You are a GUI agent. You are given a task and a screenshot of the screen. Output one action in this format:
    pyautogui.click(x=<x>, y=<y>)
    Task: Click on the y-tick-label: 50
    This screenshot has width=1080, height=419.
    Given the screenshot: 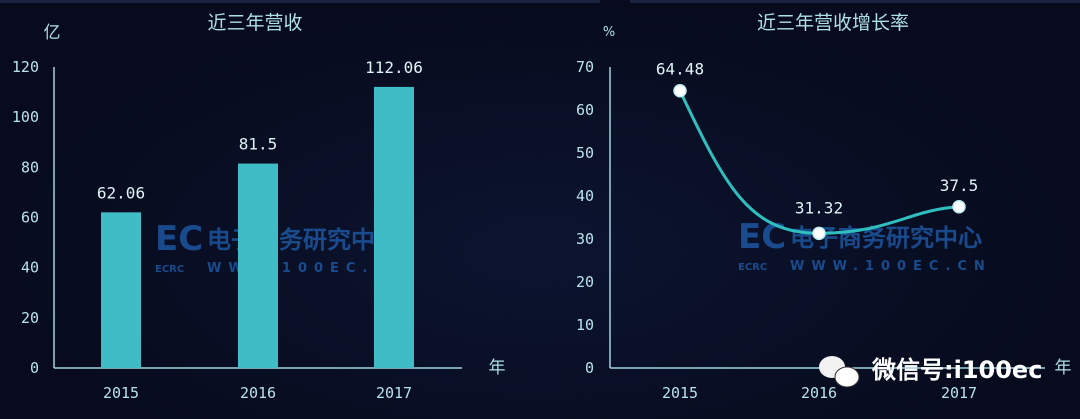 What is the action you would take?
    pyautogui.click(x=585, y=153)
    